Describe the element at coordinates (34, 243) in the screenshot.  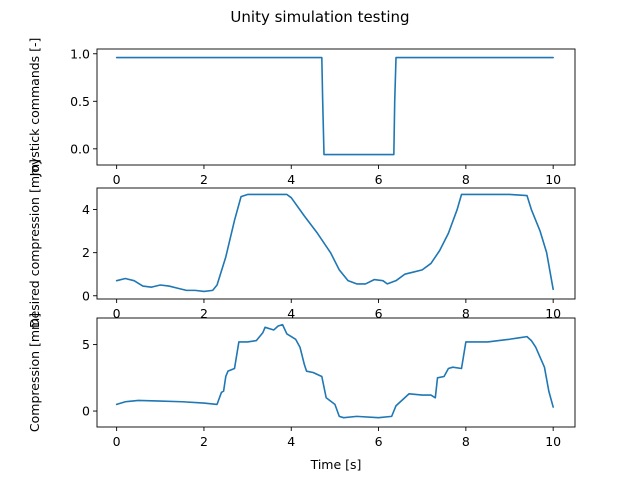
I see `y-axis-label: Desired compression [mm]` at that location.